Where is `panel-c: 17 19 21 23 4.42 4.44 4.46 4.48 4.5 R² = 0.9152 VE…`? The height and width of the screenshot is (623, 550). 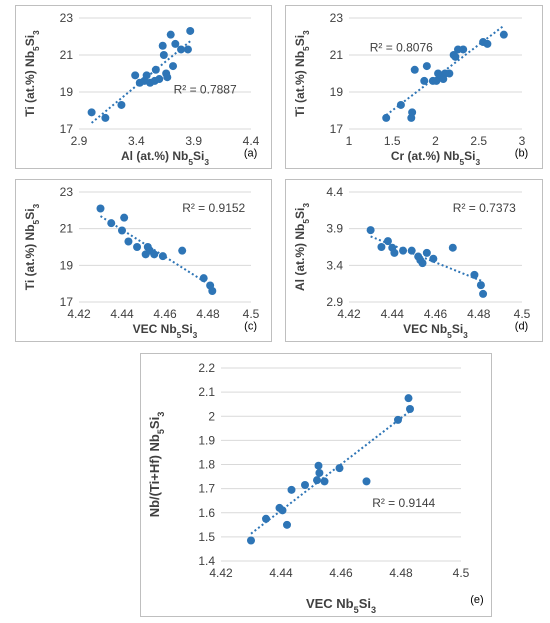 panel-c: 17 19 21 23 4.42 4.44 4.46 4.48 4.5 R² = 0.9152 VE… is located at coordinates (143, 260).